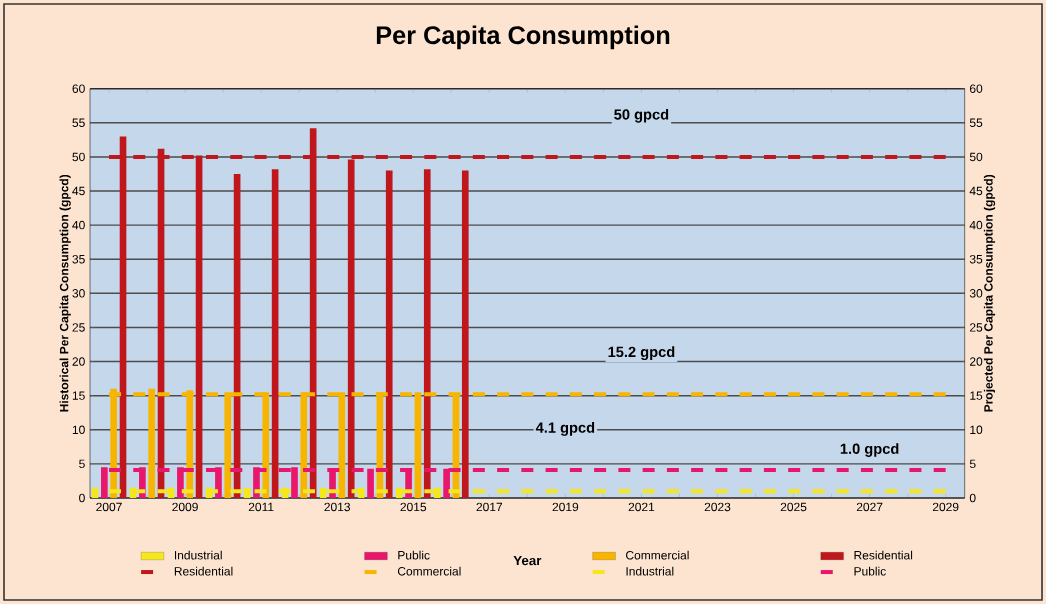 This screenshot has height=604, width=1046. Describe the element at coordinates (641, 115) in the screenshot. I see `annotation: 50 gpcd` at that location.